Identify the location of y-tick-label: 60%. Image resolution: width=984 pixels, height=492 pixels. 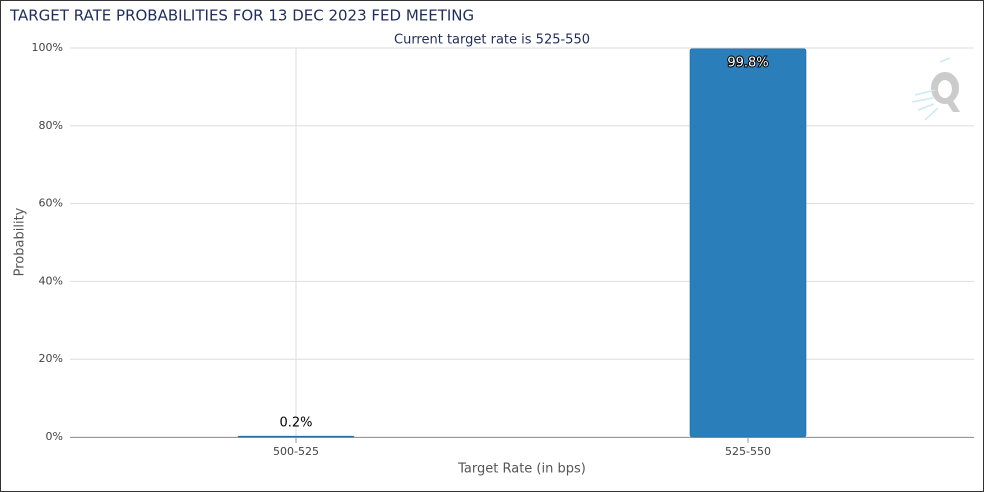
(51, 203).